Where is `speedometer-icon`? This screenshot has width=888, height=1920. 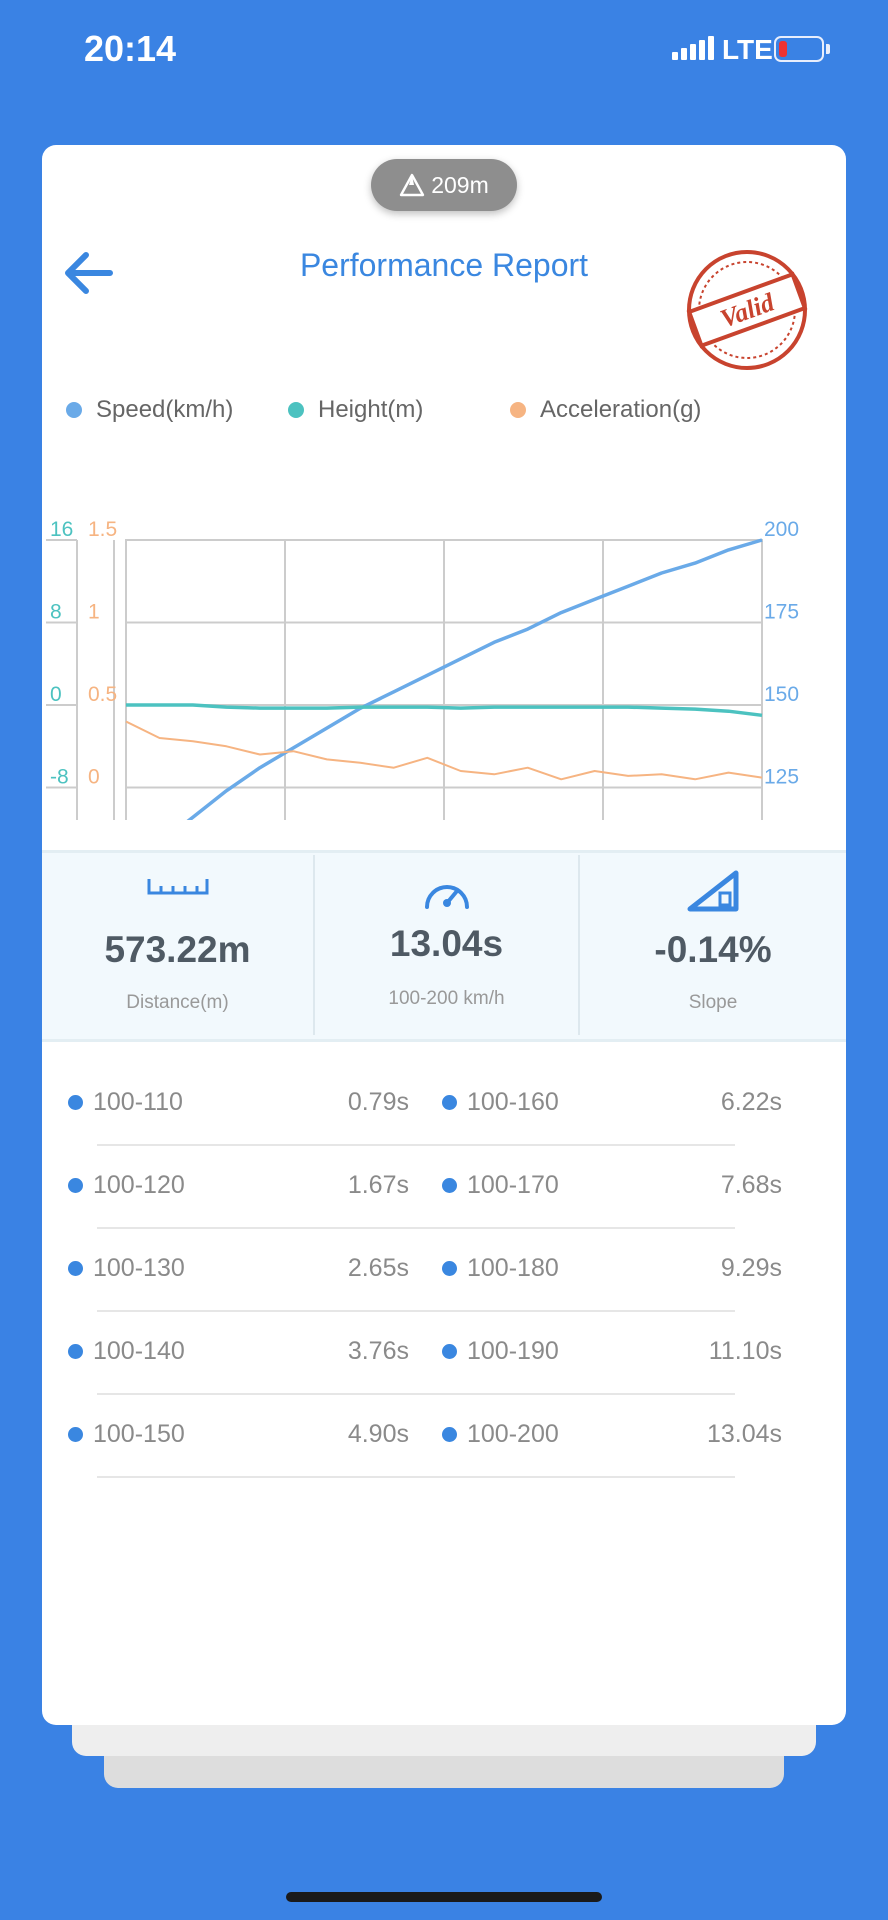
speedometer-icon is located at coordinates (446, 897).